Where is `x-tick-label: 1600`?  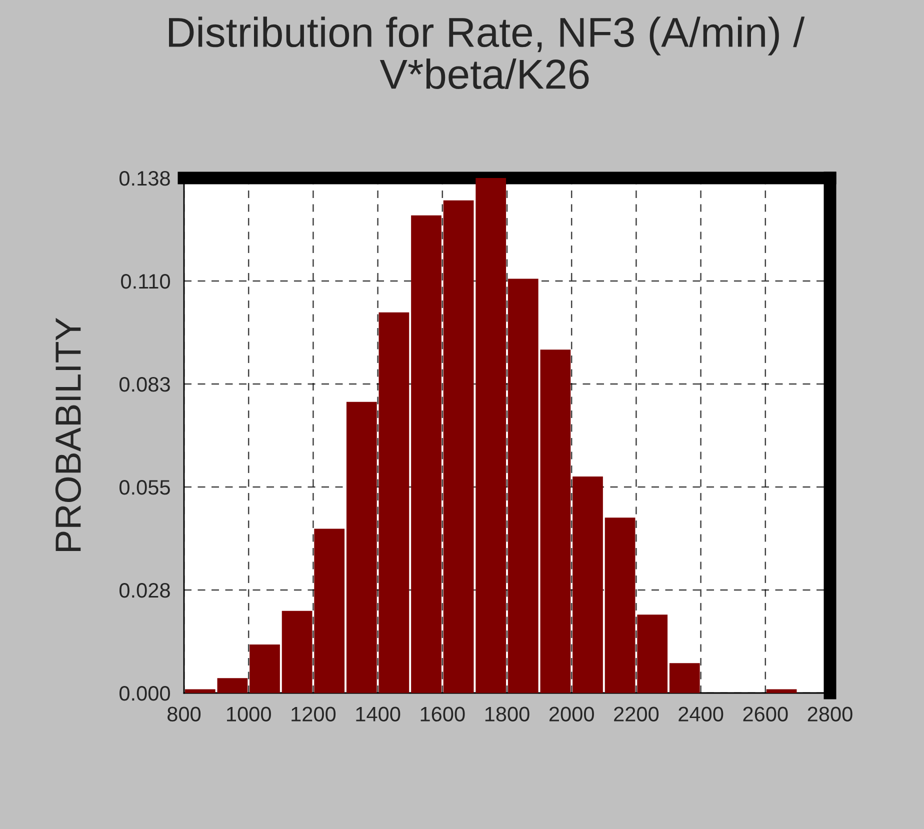
x-tick-label: 1600 is located at coordinates (442, 714).